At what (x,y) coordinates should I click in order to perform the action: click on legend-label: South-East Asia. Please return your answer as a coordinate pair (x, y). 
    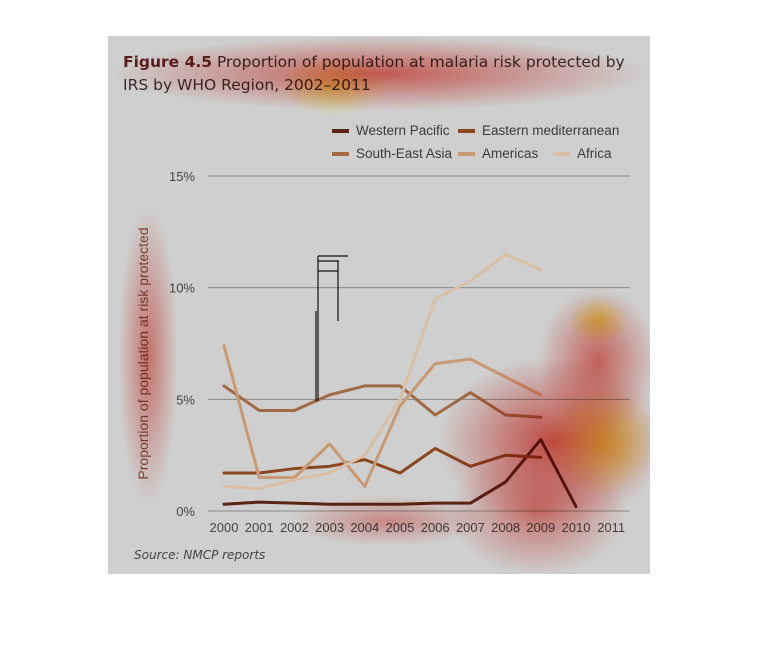
    Looking at the image, I should click on (404, 153).